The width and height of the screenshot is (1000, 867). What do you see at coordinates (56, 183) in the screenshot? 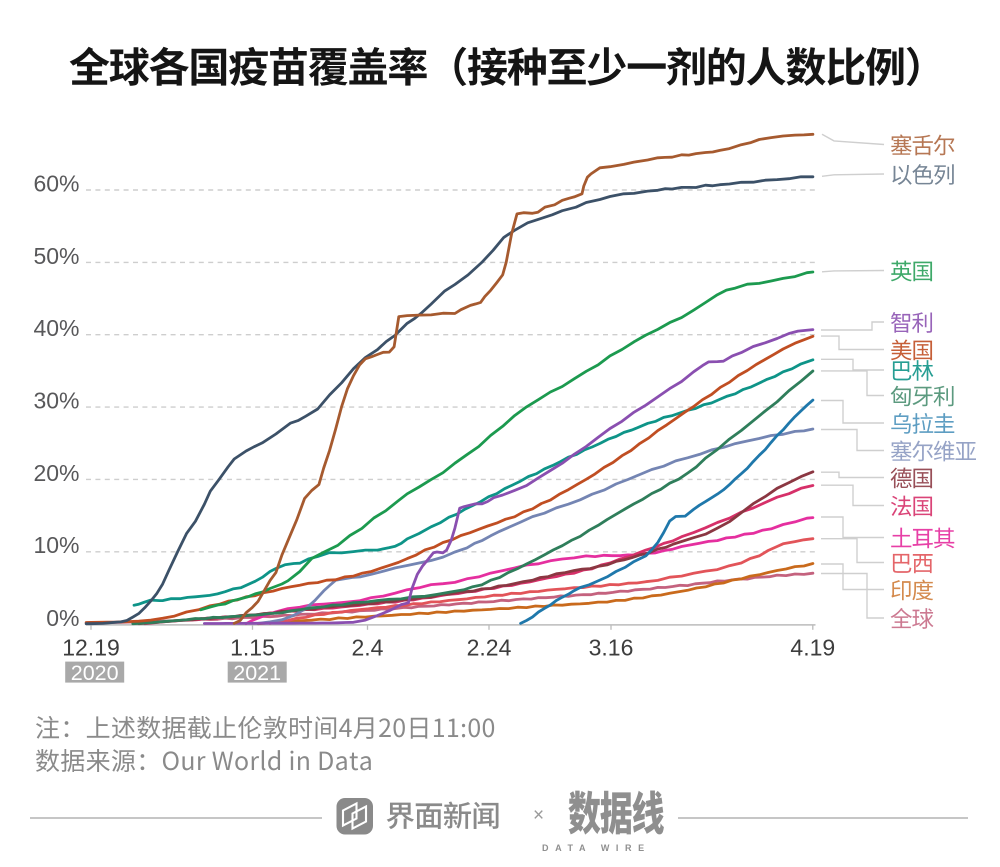
I see `svg-text: 60%` at bounding box center [56, 183].